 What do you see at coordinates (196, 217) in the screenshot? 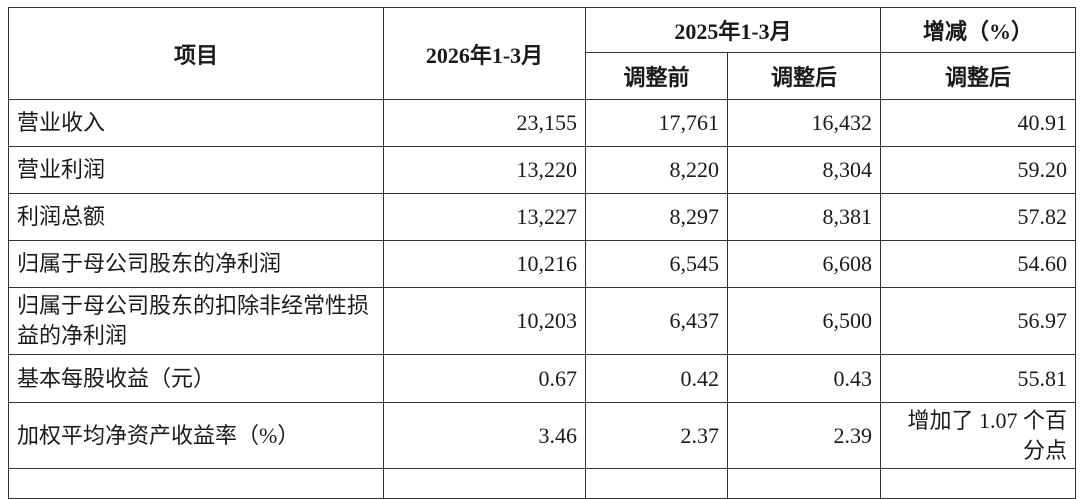
I see `row-label: 利润总额` at bounding box center [196, 217].